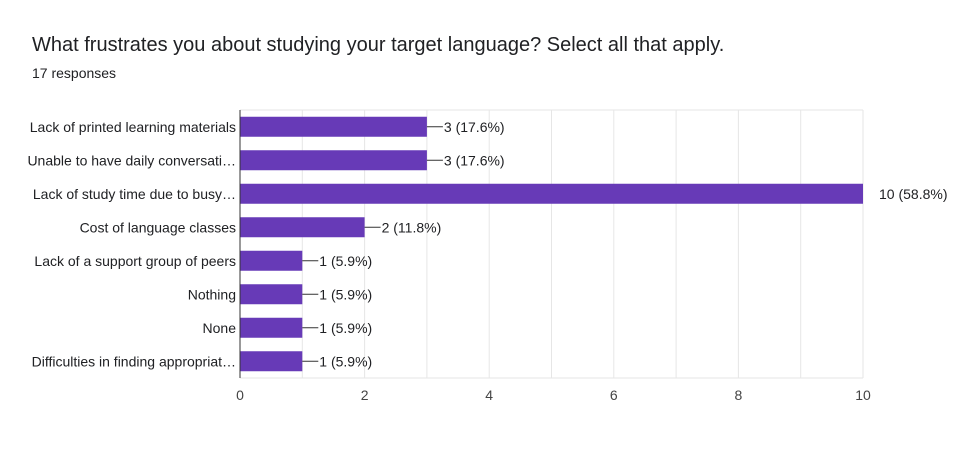 The image size is (962, 457). What do you see at coordinates (220, 328) in the screenshot?
I see `category-label: None` at bounding box center [220, 328].